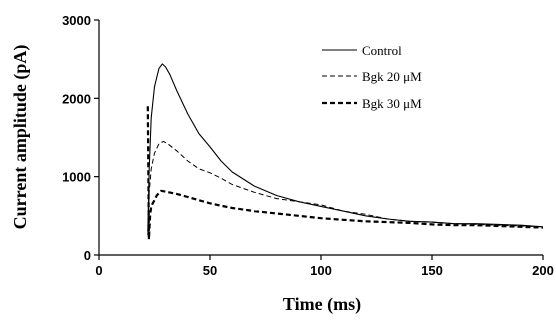 Image resolution: width=556 pixels, height=320 pixels. I want to click on legend-label-1: Control, so click(382, 50).